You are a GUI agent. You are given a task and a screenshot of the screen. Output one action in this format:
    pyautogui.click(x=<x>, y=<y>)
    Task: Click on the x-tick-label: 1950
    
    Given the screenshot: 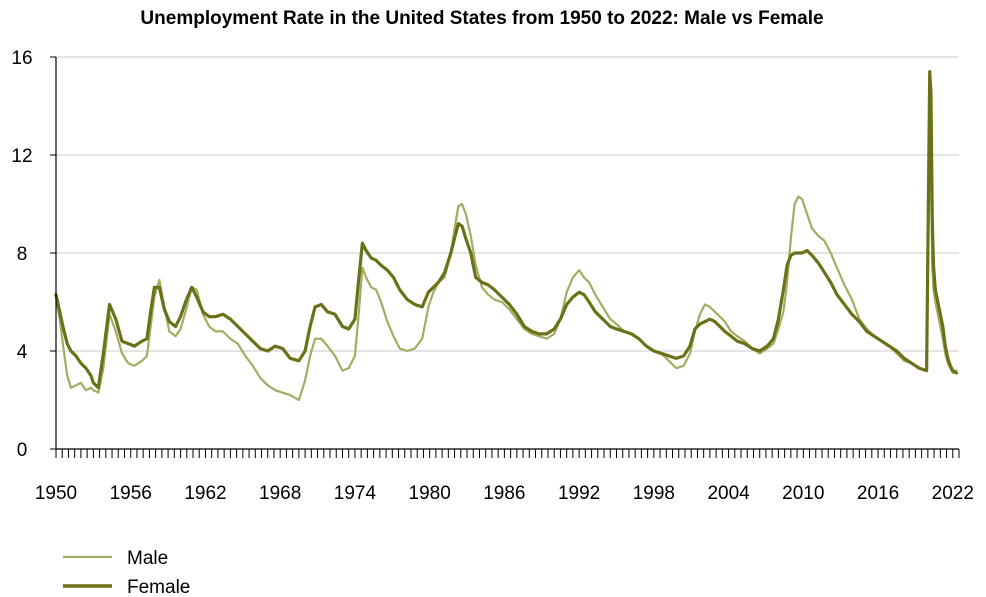 What is the action you would take?
    pyautogui.click(x=56, y=493)
    